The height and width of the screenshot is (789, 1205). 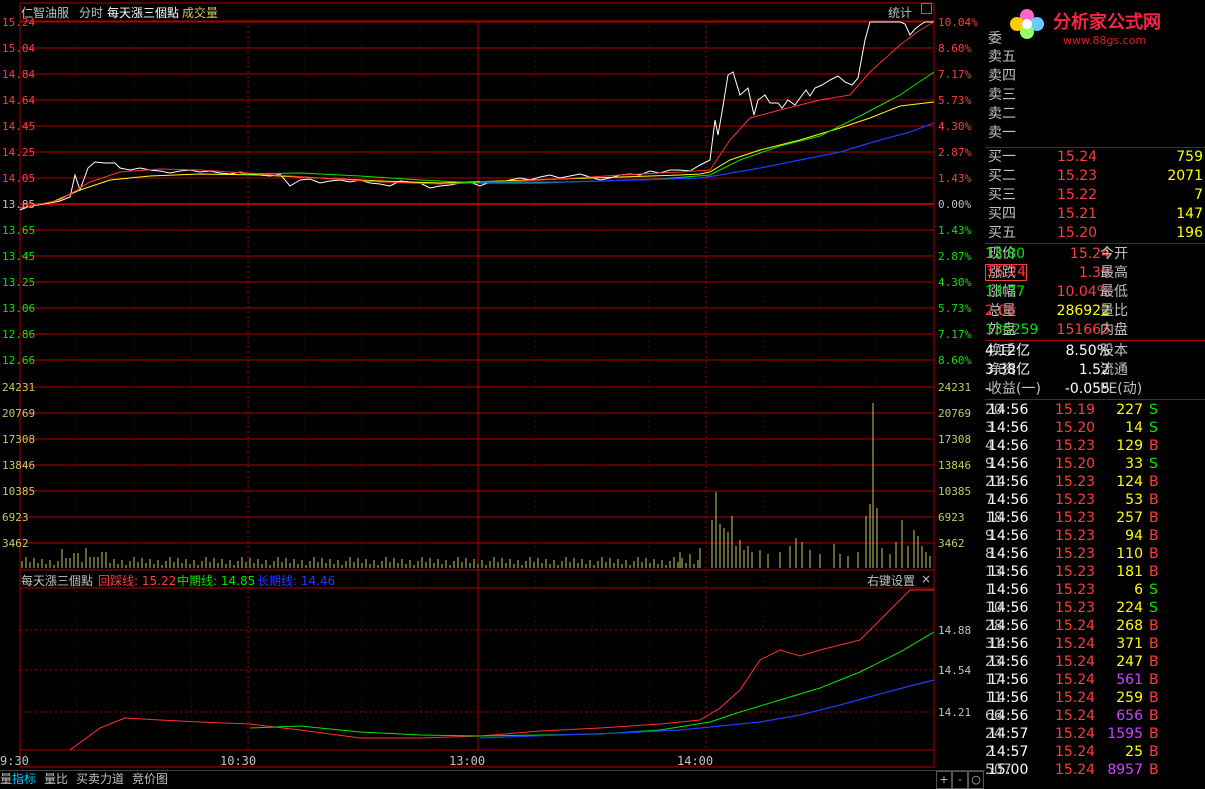 I want to click on price-tick-left: 15.24, so click(x=18, y=22).